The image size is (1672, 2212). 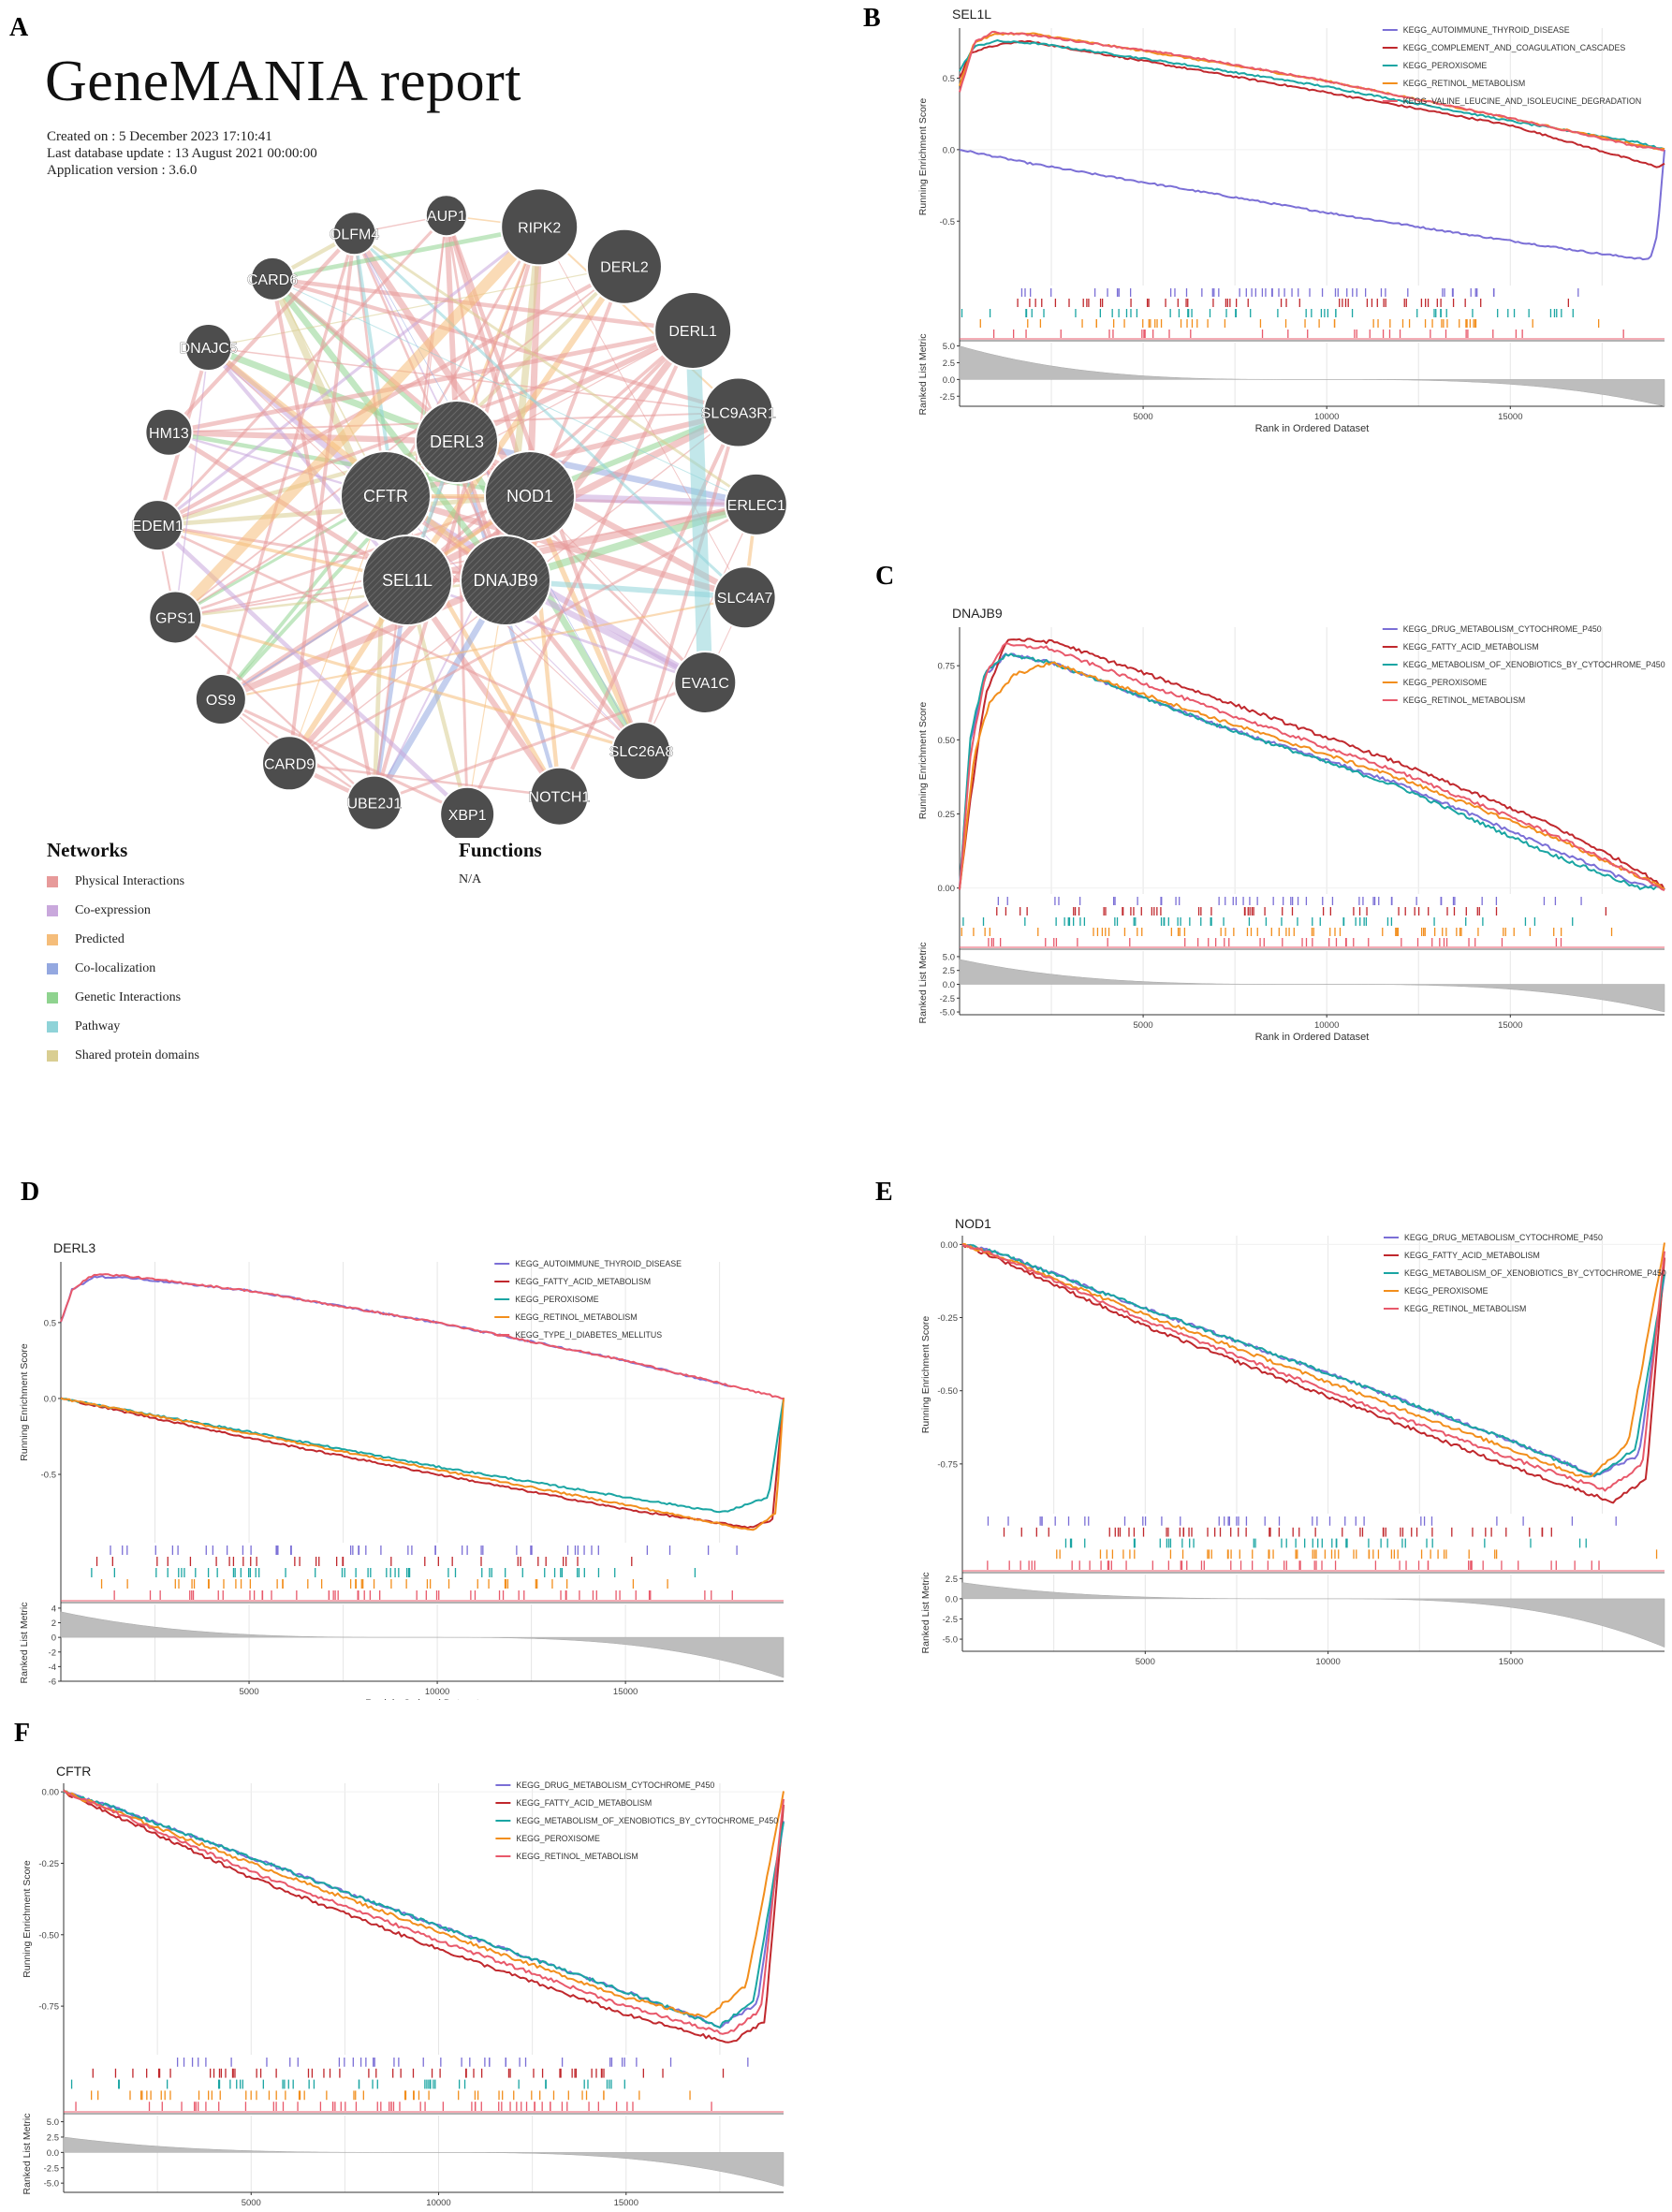 What do you see at coordinates (947, 397) in the screenshot?
I see `metric-y-tick-label: -2.5` at bounding box center [947, 397].